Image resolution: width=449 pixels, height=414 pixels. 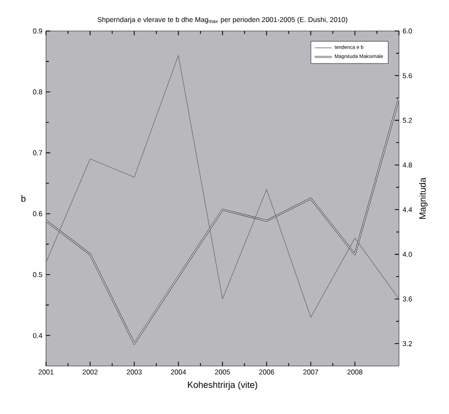 I want to click on x-axis-title: Koheshtrirja (vite), so click(x=223, y=385).